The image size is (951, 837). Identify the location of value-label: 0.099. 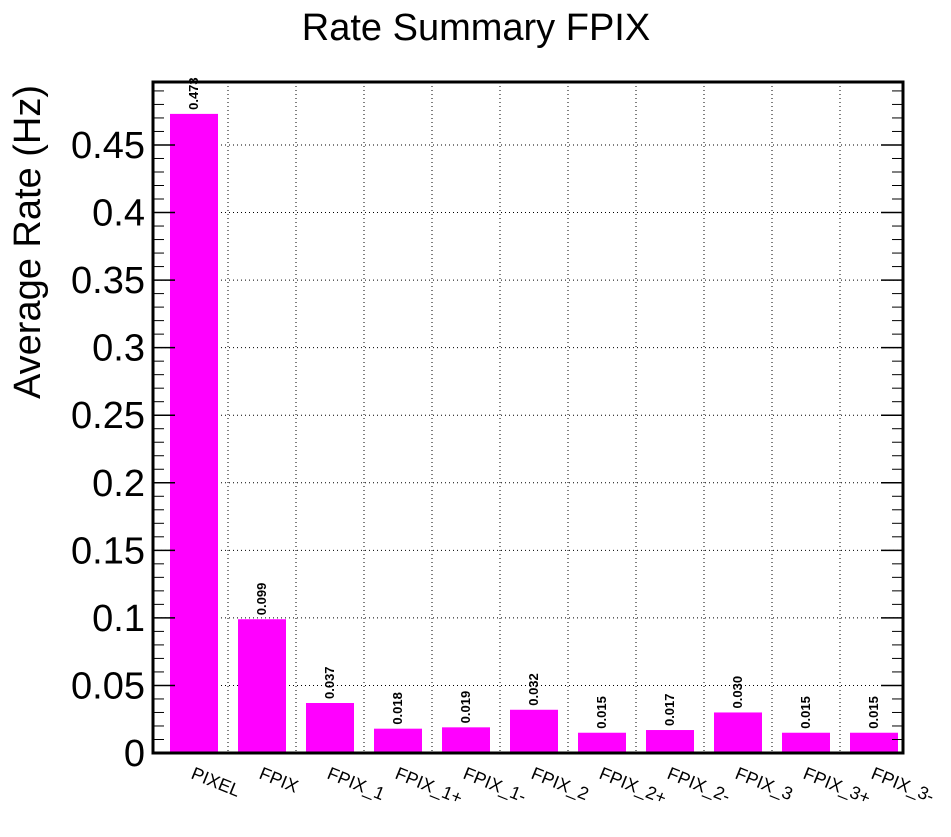
(261, 599).